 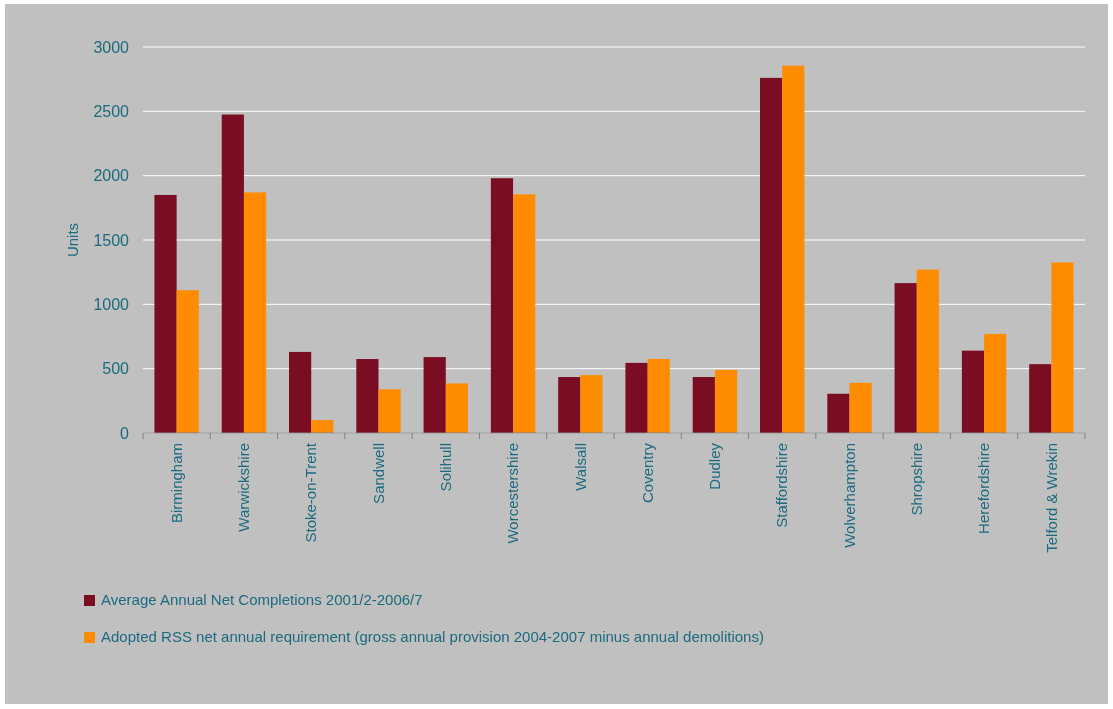 What do you see at coordinates (111, 111) in the screenshot?
I see `y-tick-label: 2500` at bounding box center [111, 111].